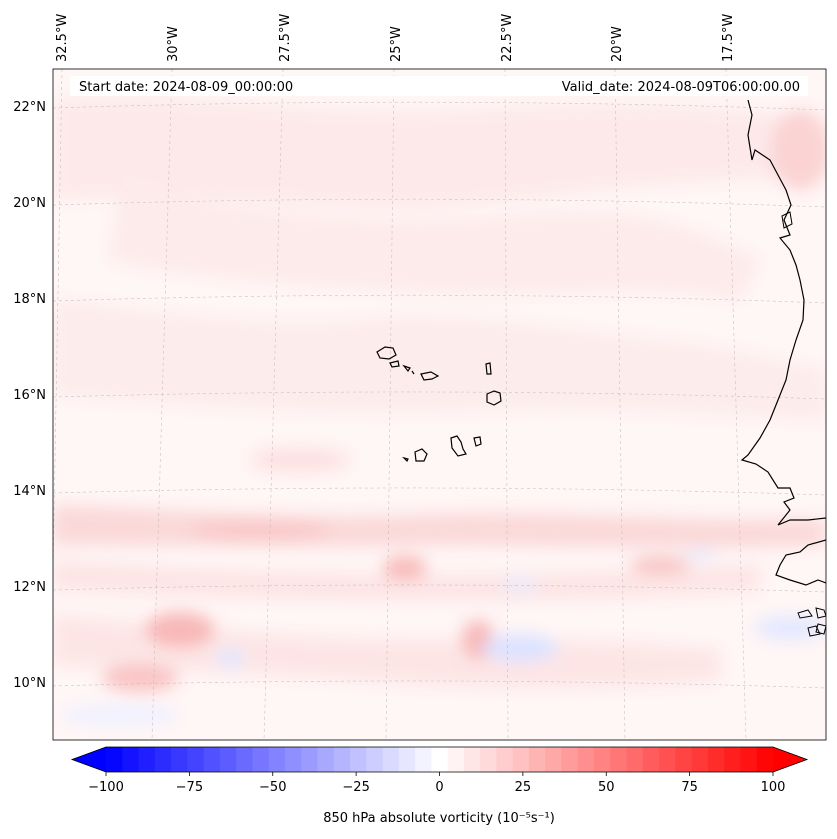 The image size is (837, 839). I want to click on lon-label-32-5w: 32.5°W, so click(62, 38).